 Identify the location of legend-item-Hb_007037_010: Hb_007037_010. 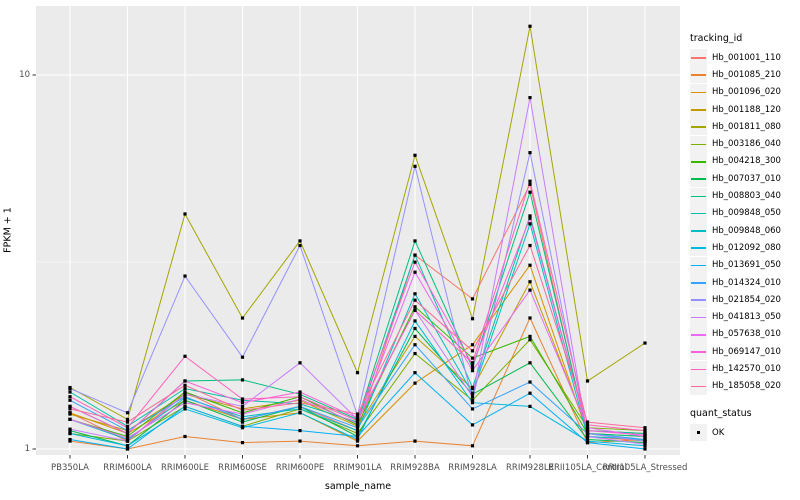
(735, 179).